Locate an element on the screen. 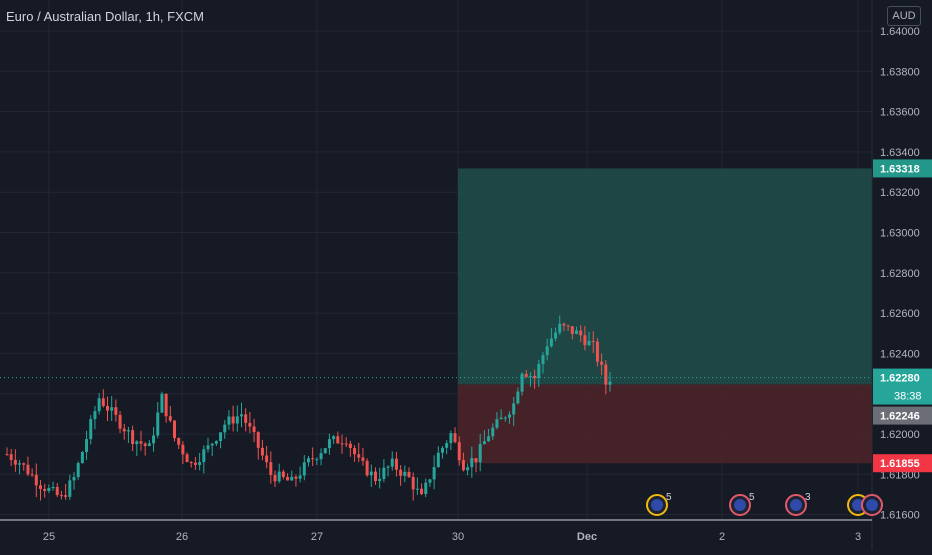 The image size is (932, 555). y-tick-label: 1.61600 is located at coordinates (900, 516).